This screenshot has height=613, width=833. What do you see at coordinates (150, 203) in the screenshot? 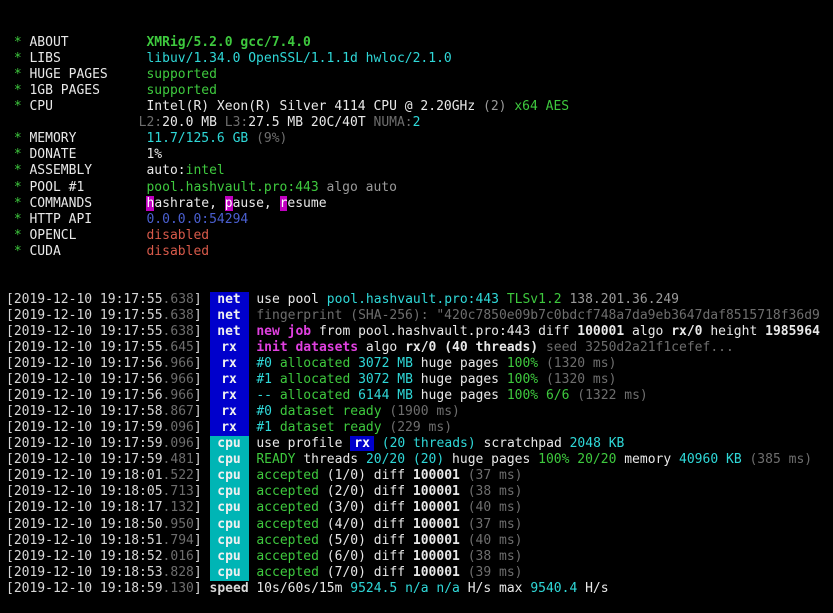
I see `command-initial-h: h` at bounding box center [150, 203].